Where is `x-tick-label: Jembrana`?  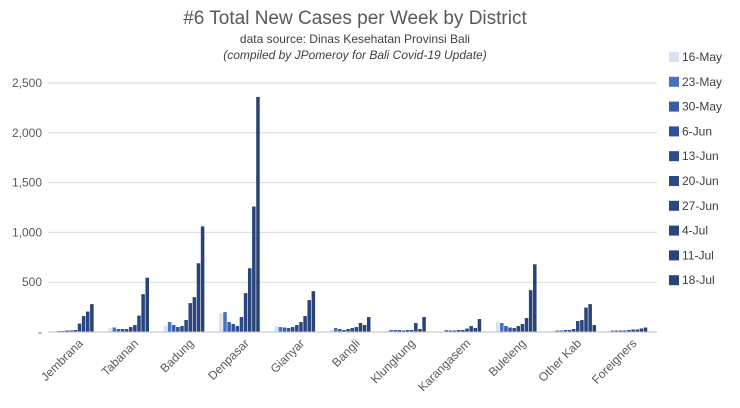
x-tick-label: Jembrana is located at coordinates (62, 360).